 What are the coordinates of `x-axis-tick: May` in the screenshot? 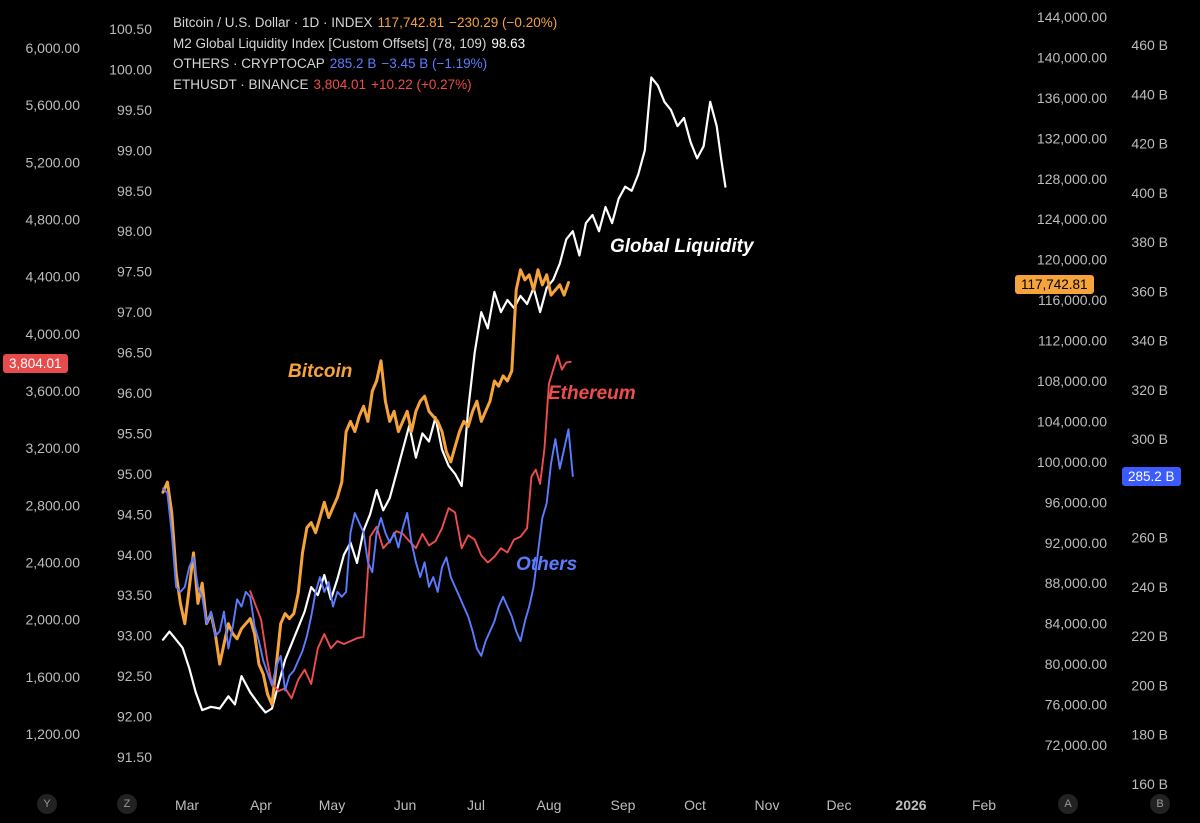 It's located at (332, 805).